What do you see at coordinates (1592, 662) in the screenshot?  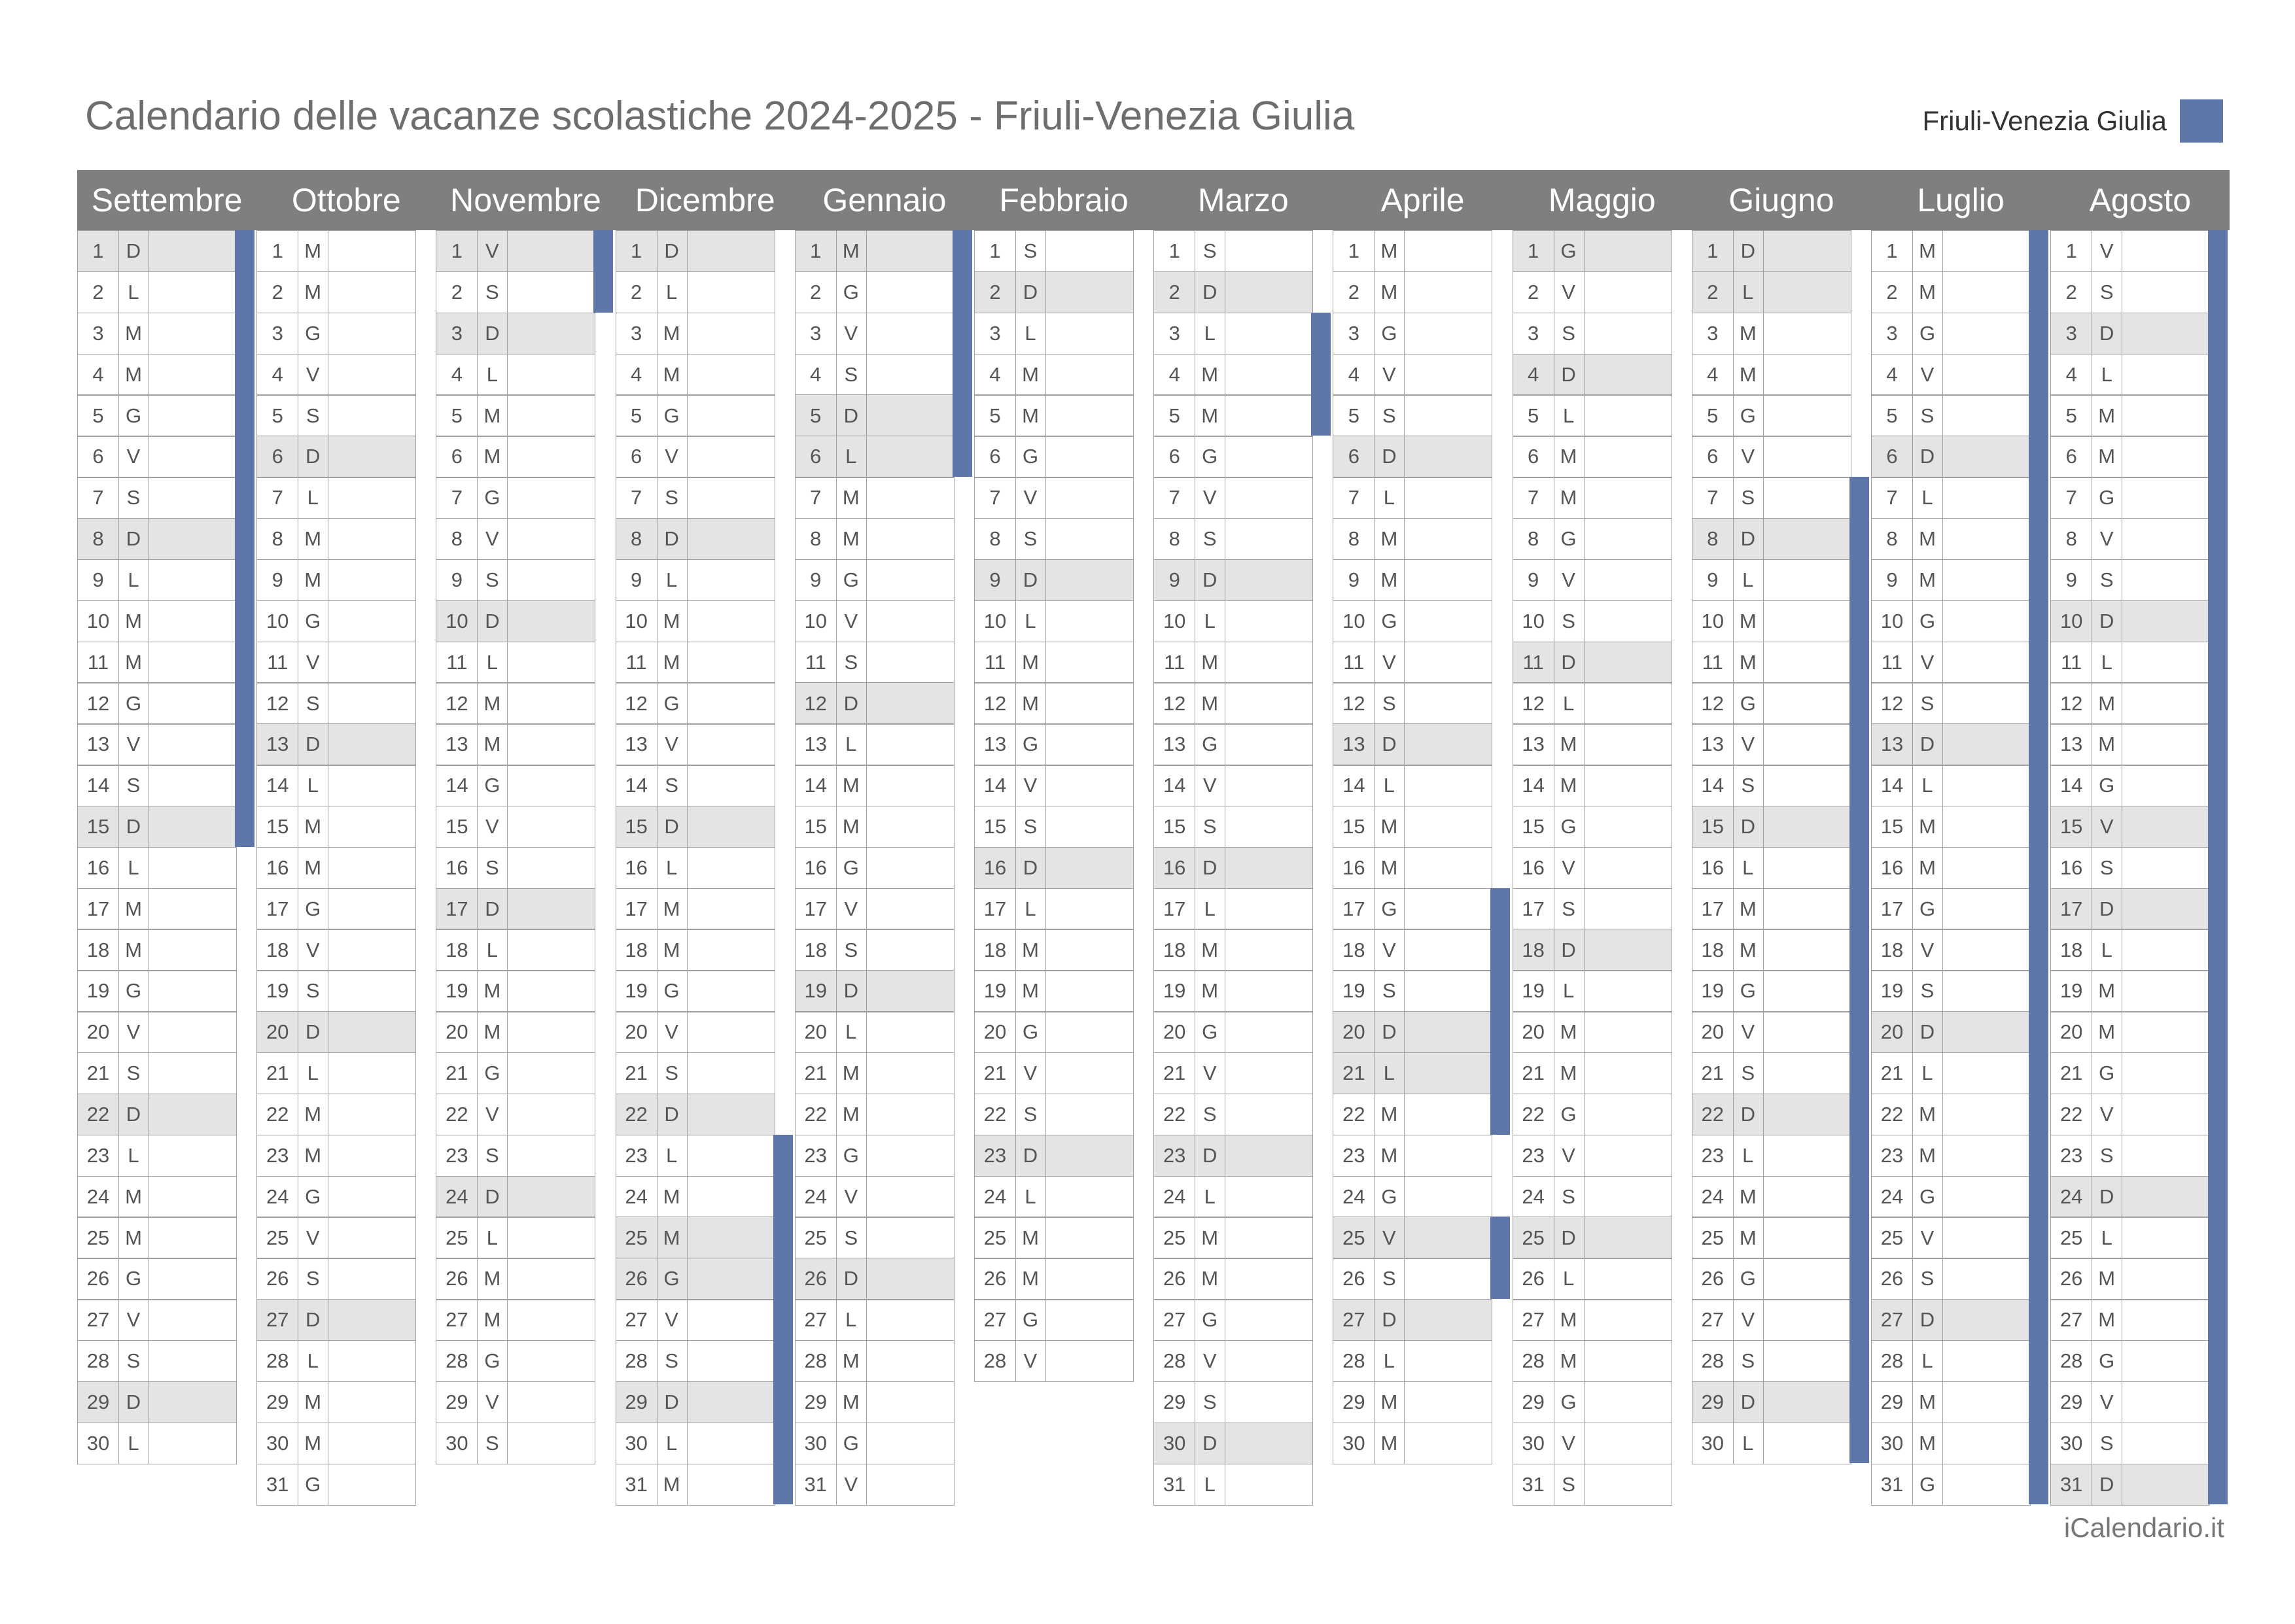 I see `day-cell: 11 D` at bounding box center [1592, 662].